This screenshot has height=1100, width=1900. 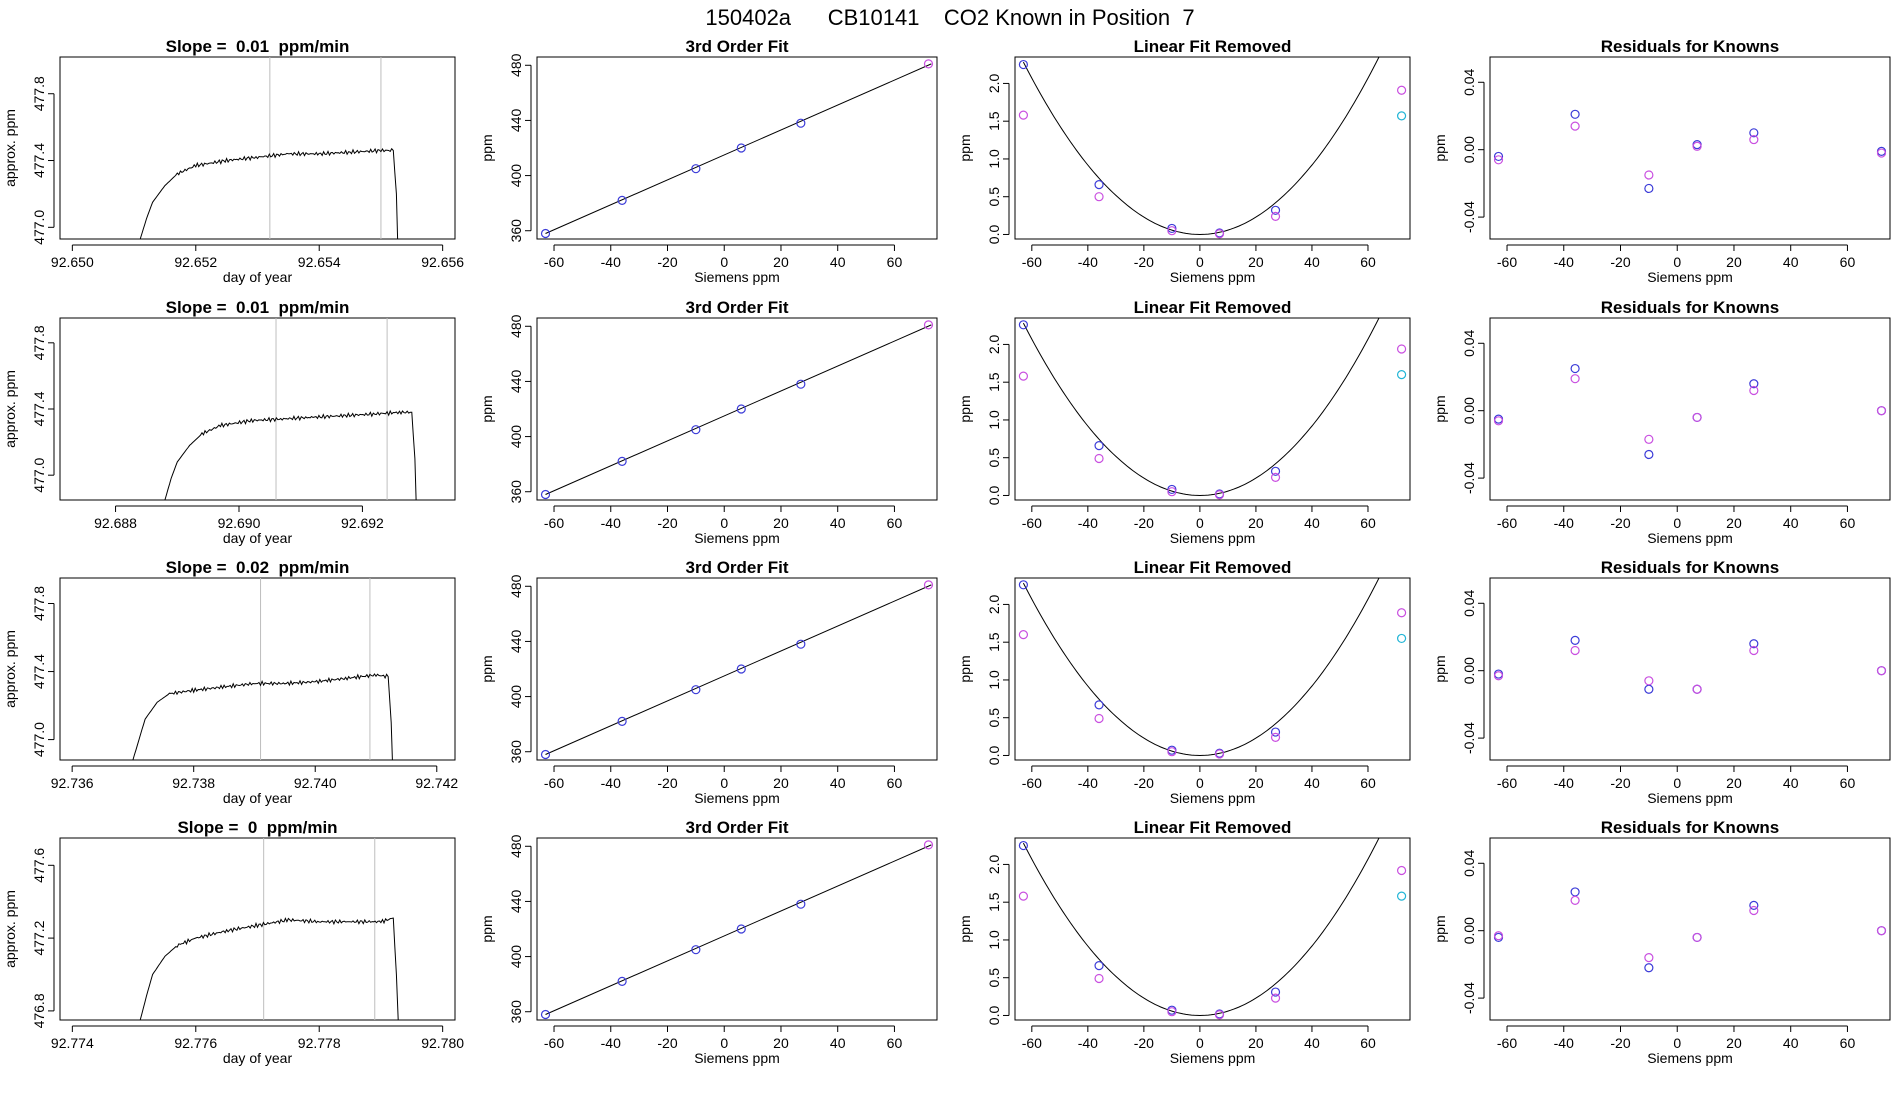 I want to click on x-tick-label: 92.688, so click(x=115, y=523).